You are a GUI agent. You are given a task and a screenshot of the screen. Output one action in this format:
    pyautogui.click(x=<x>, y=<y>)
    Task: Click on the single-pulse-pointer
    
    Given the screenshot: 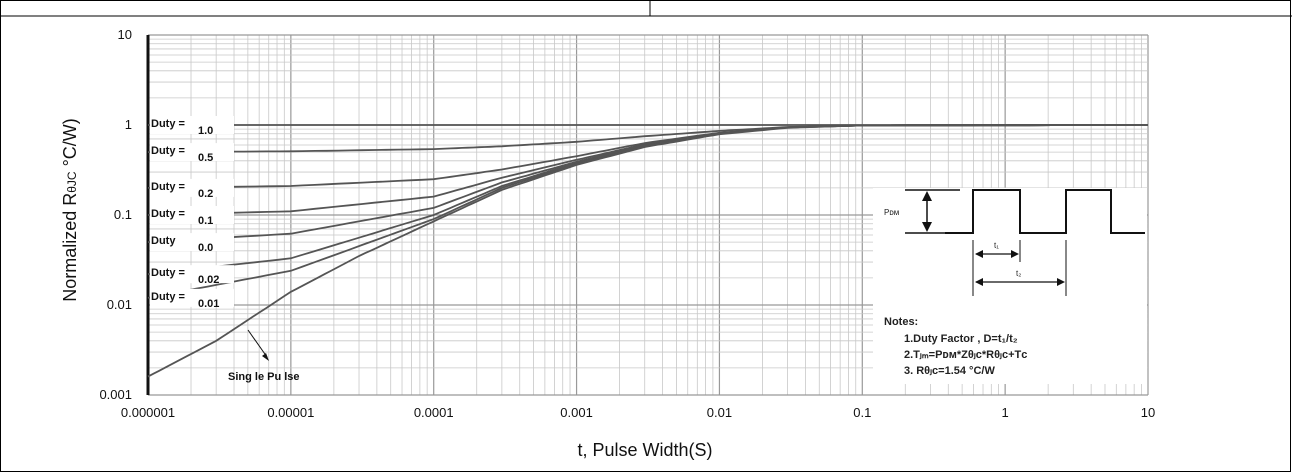 What is the action you would take?
    pyautogui.click(x=258, y=345)
    